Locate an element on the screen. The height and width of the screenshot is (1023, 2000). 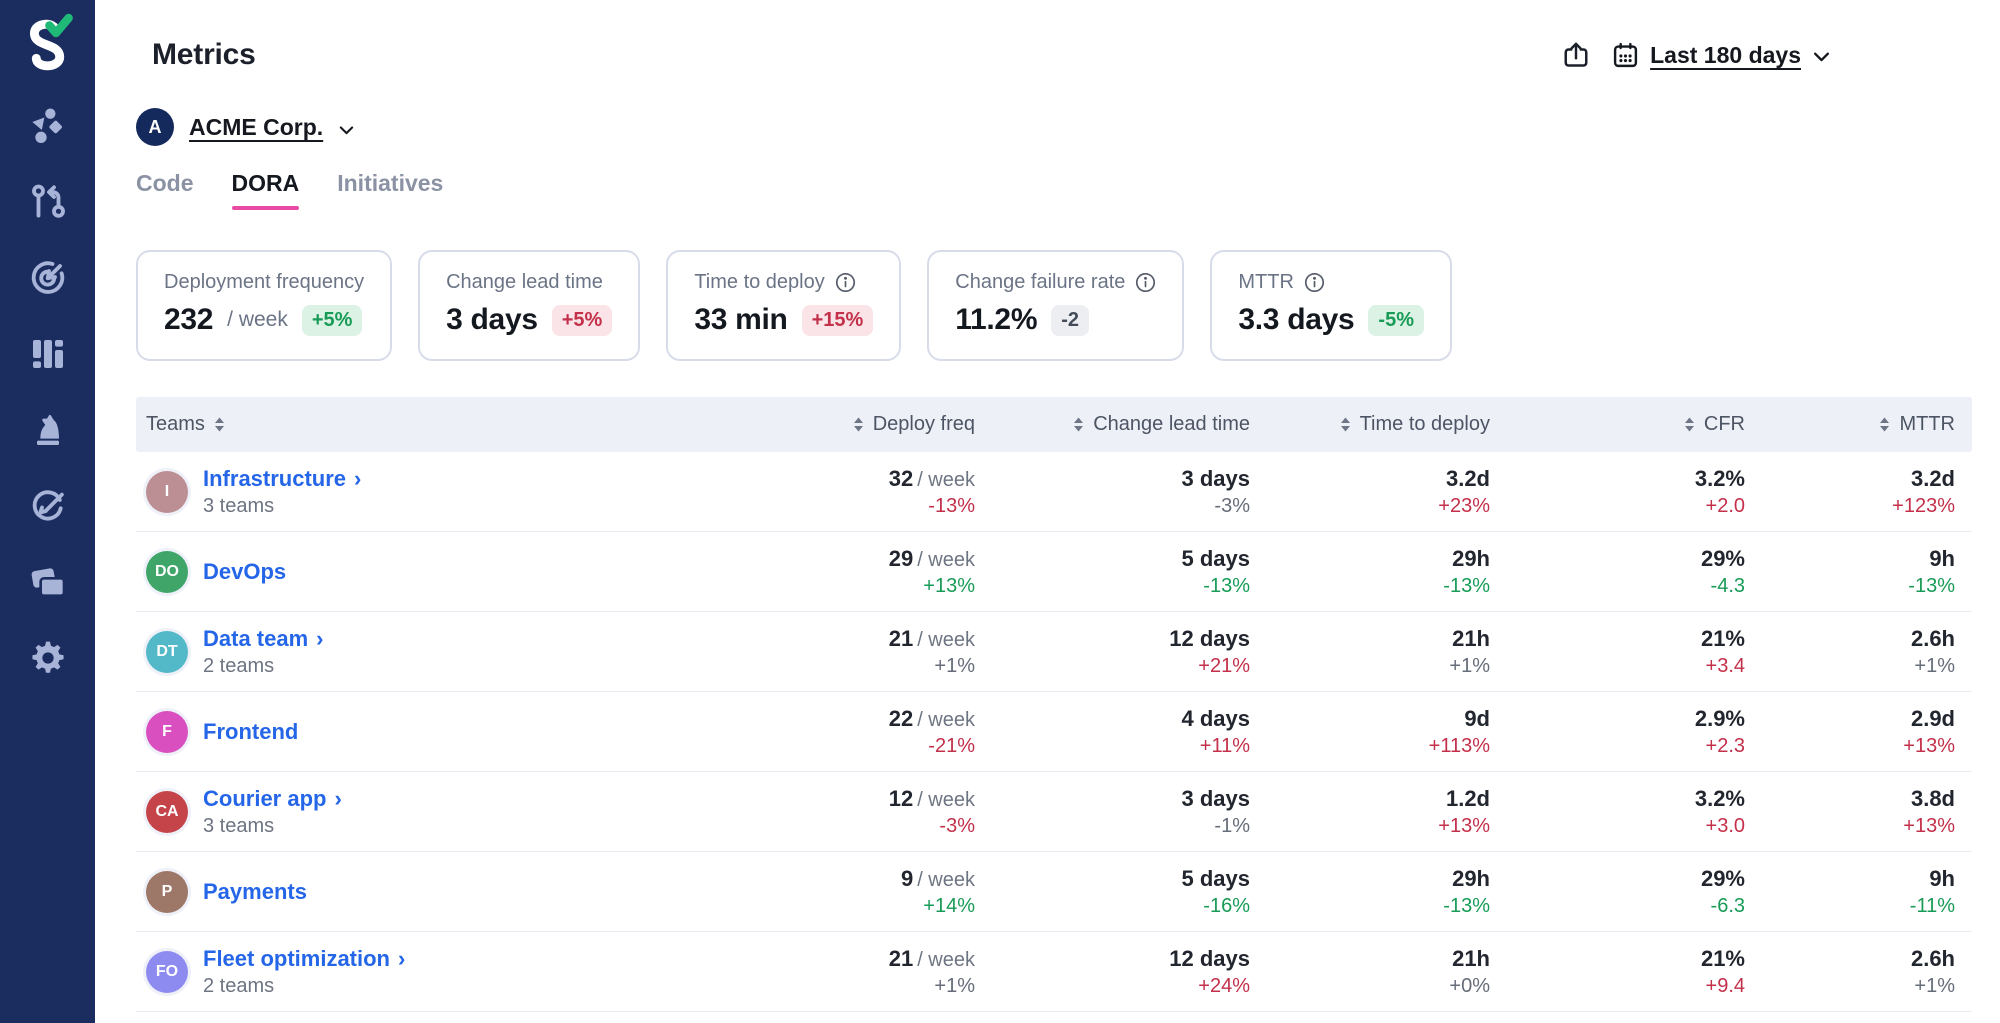
team-link: Fleet optimization › is located at coordinates (304, 959).